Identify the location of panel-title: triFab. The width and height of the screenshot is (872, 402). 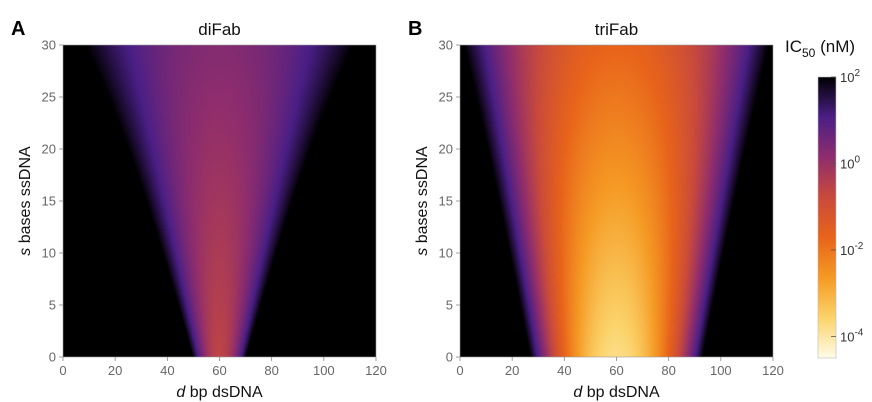
(616, 29).